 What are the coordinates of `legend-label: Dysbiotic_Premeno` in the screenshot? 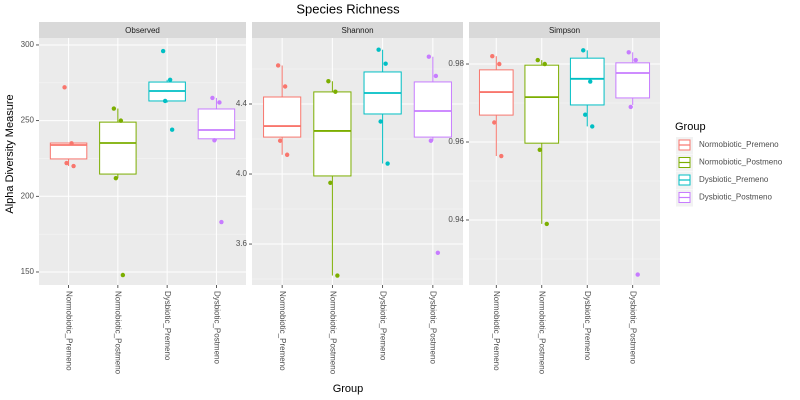 It's located at (734, 179).